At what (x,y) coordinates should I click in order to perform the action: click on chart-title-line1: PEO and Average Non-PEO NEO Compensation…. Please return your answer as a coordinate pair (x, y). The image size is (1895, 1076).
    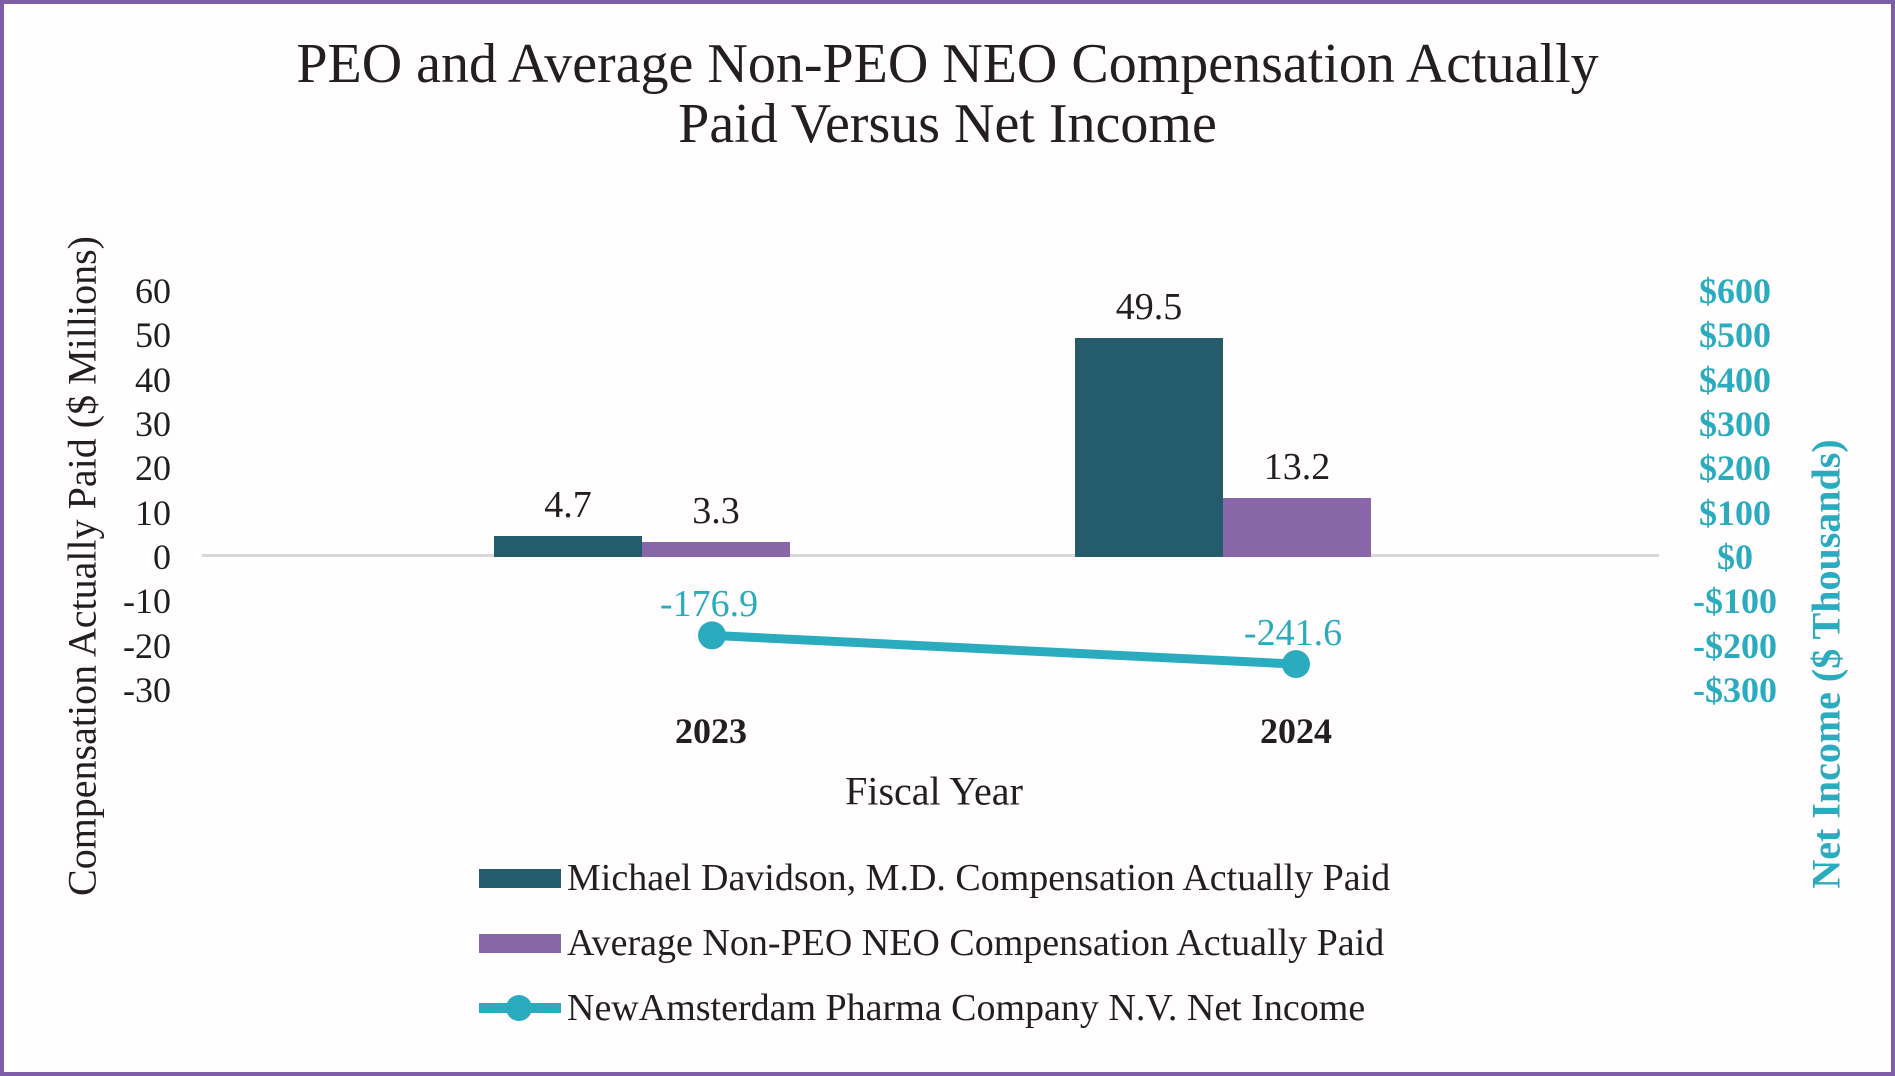
    Looking at the image, I should click on (947, 64).